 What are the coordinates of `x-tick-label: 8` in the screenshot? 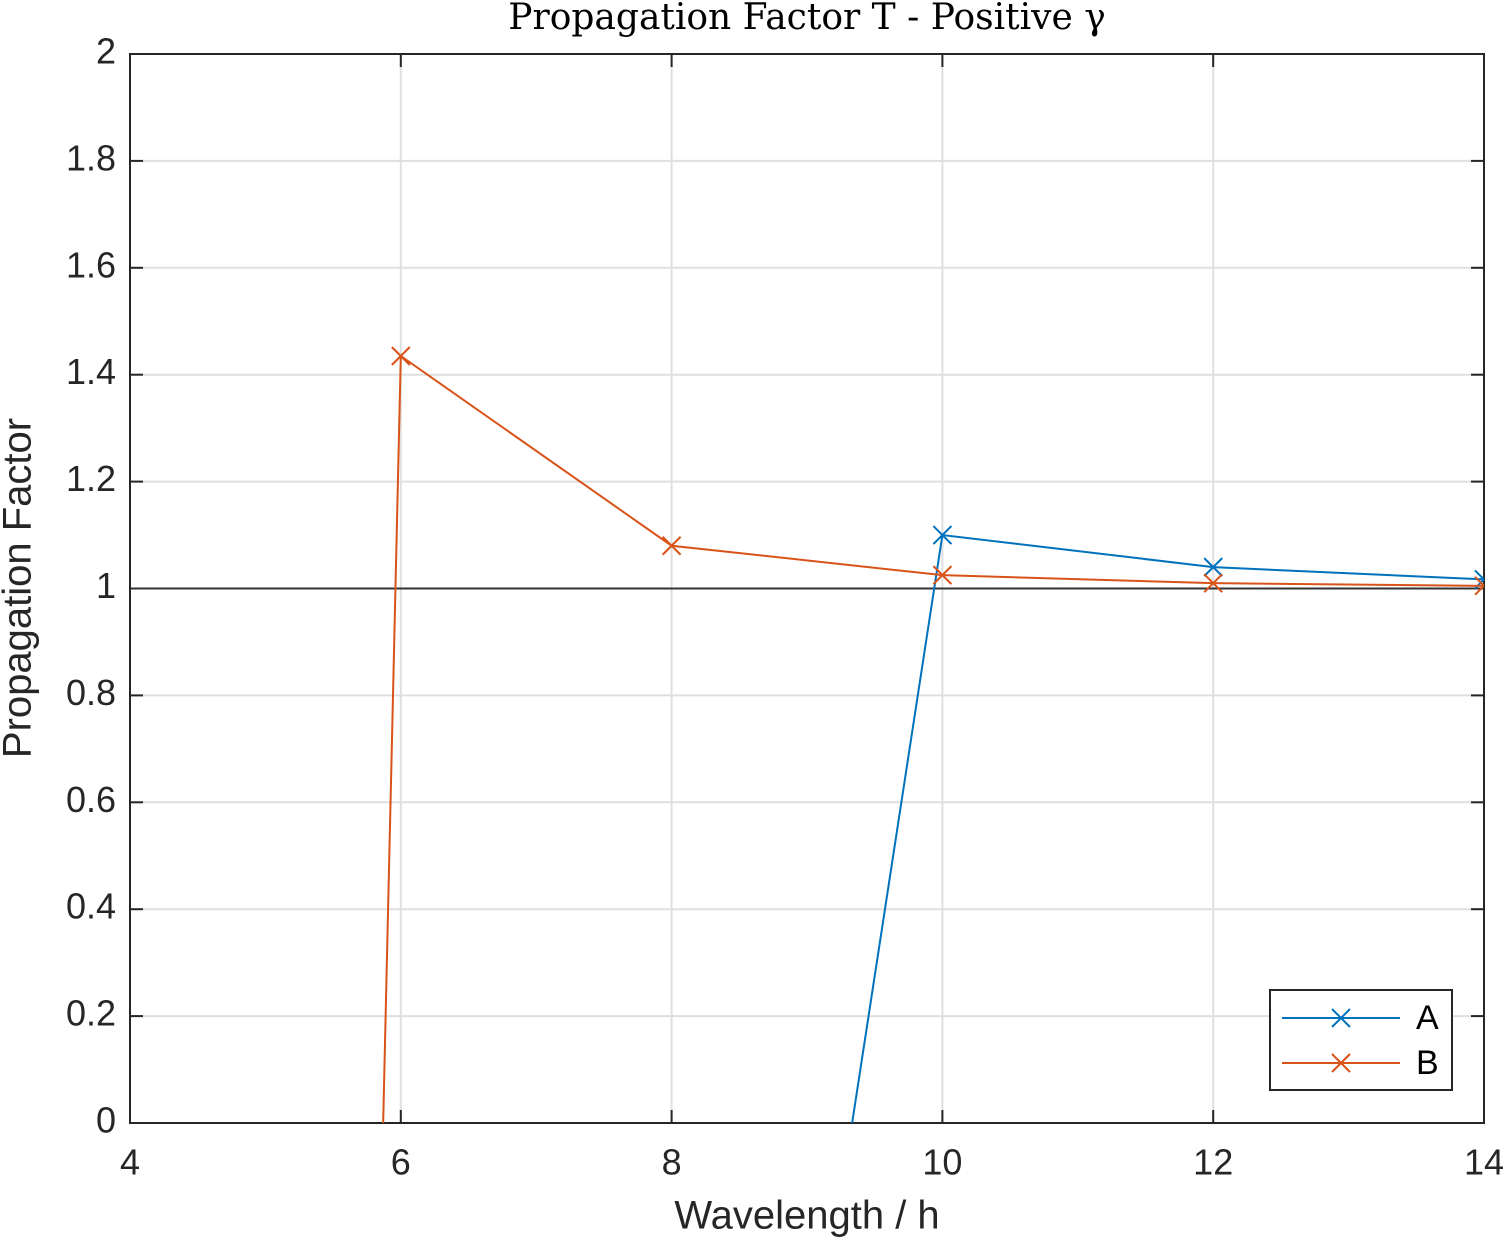 It's located at (672, 1162).